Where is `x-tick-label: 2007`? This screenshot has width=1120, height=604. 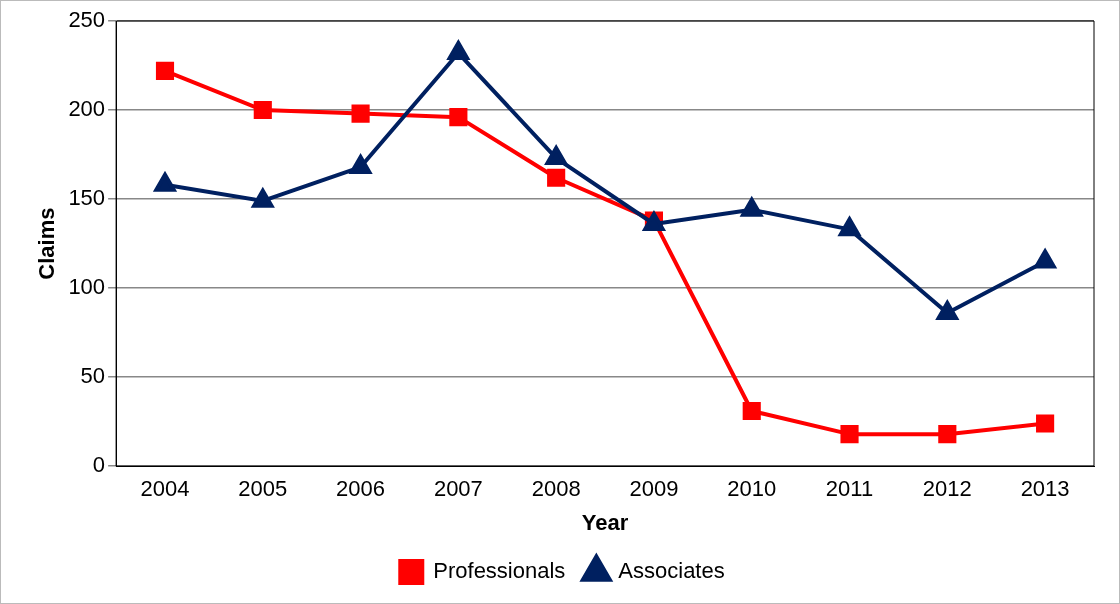
x-tick-label: 2007 is located at coordinates (458, 489).